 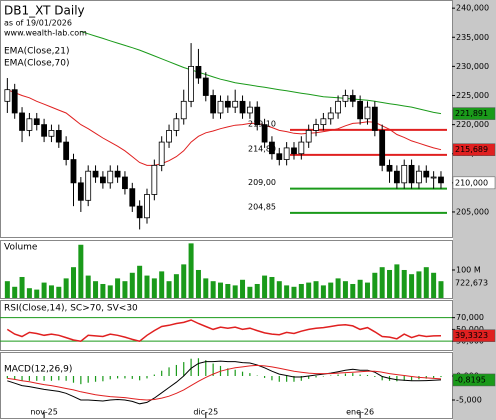 What do you see at coordinates (472, 8) in the screenshot?
I see `y-tick-label: 240,000` at bounding box center [472, 8].